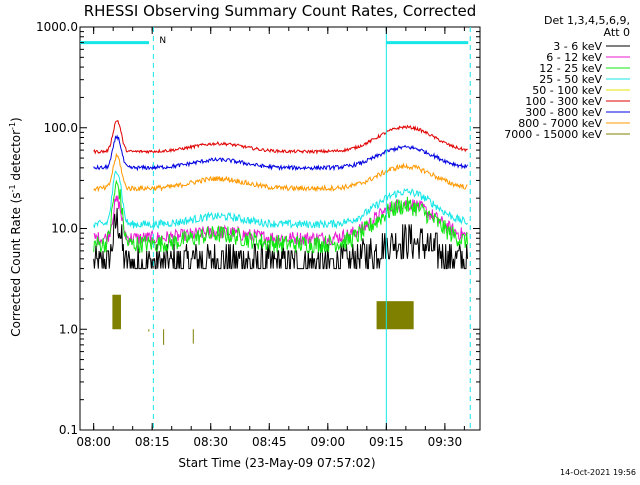  Describe the element at coordinates (152, 442) in the screenshot. I see `x-tick-label: 08:15` at that location.